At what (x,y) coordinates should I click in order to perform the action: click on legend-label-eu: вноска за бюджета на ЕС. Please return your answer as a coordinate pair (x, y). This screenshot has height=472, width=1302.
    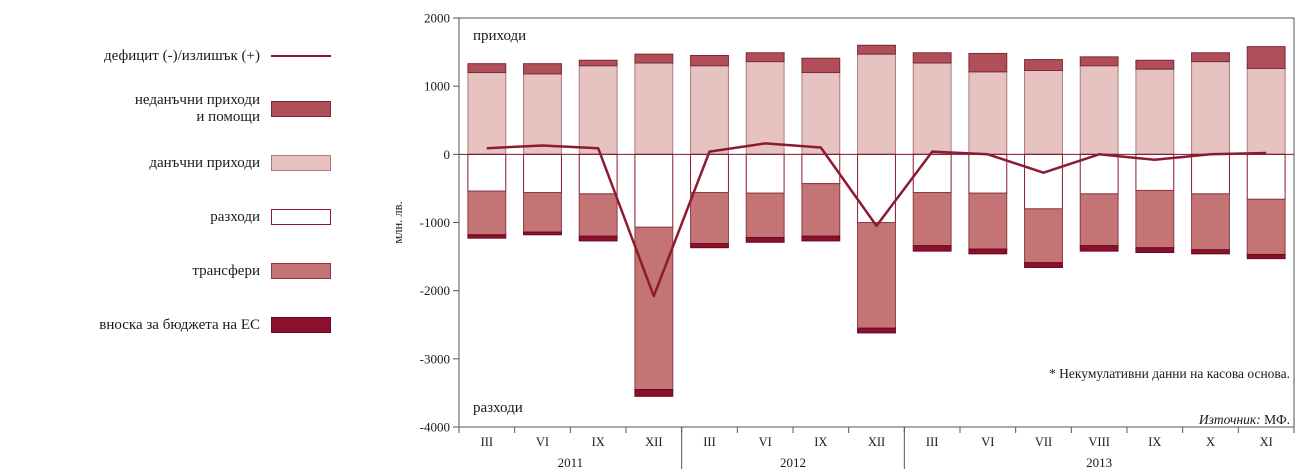
    Looking at the image, I should click on (179, 324).